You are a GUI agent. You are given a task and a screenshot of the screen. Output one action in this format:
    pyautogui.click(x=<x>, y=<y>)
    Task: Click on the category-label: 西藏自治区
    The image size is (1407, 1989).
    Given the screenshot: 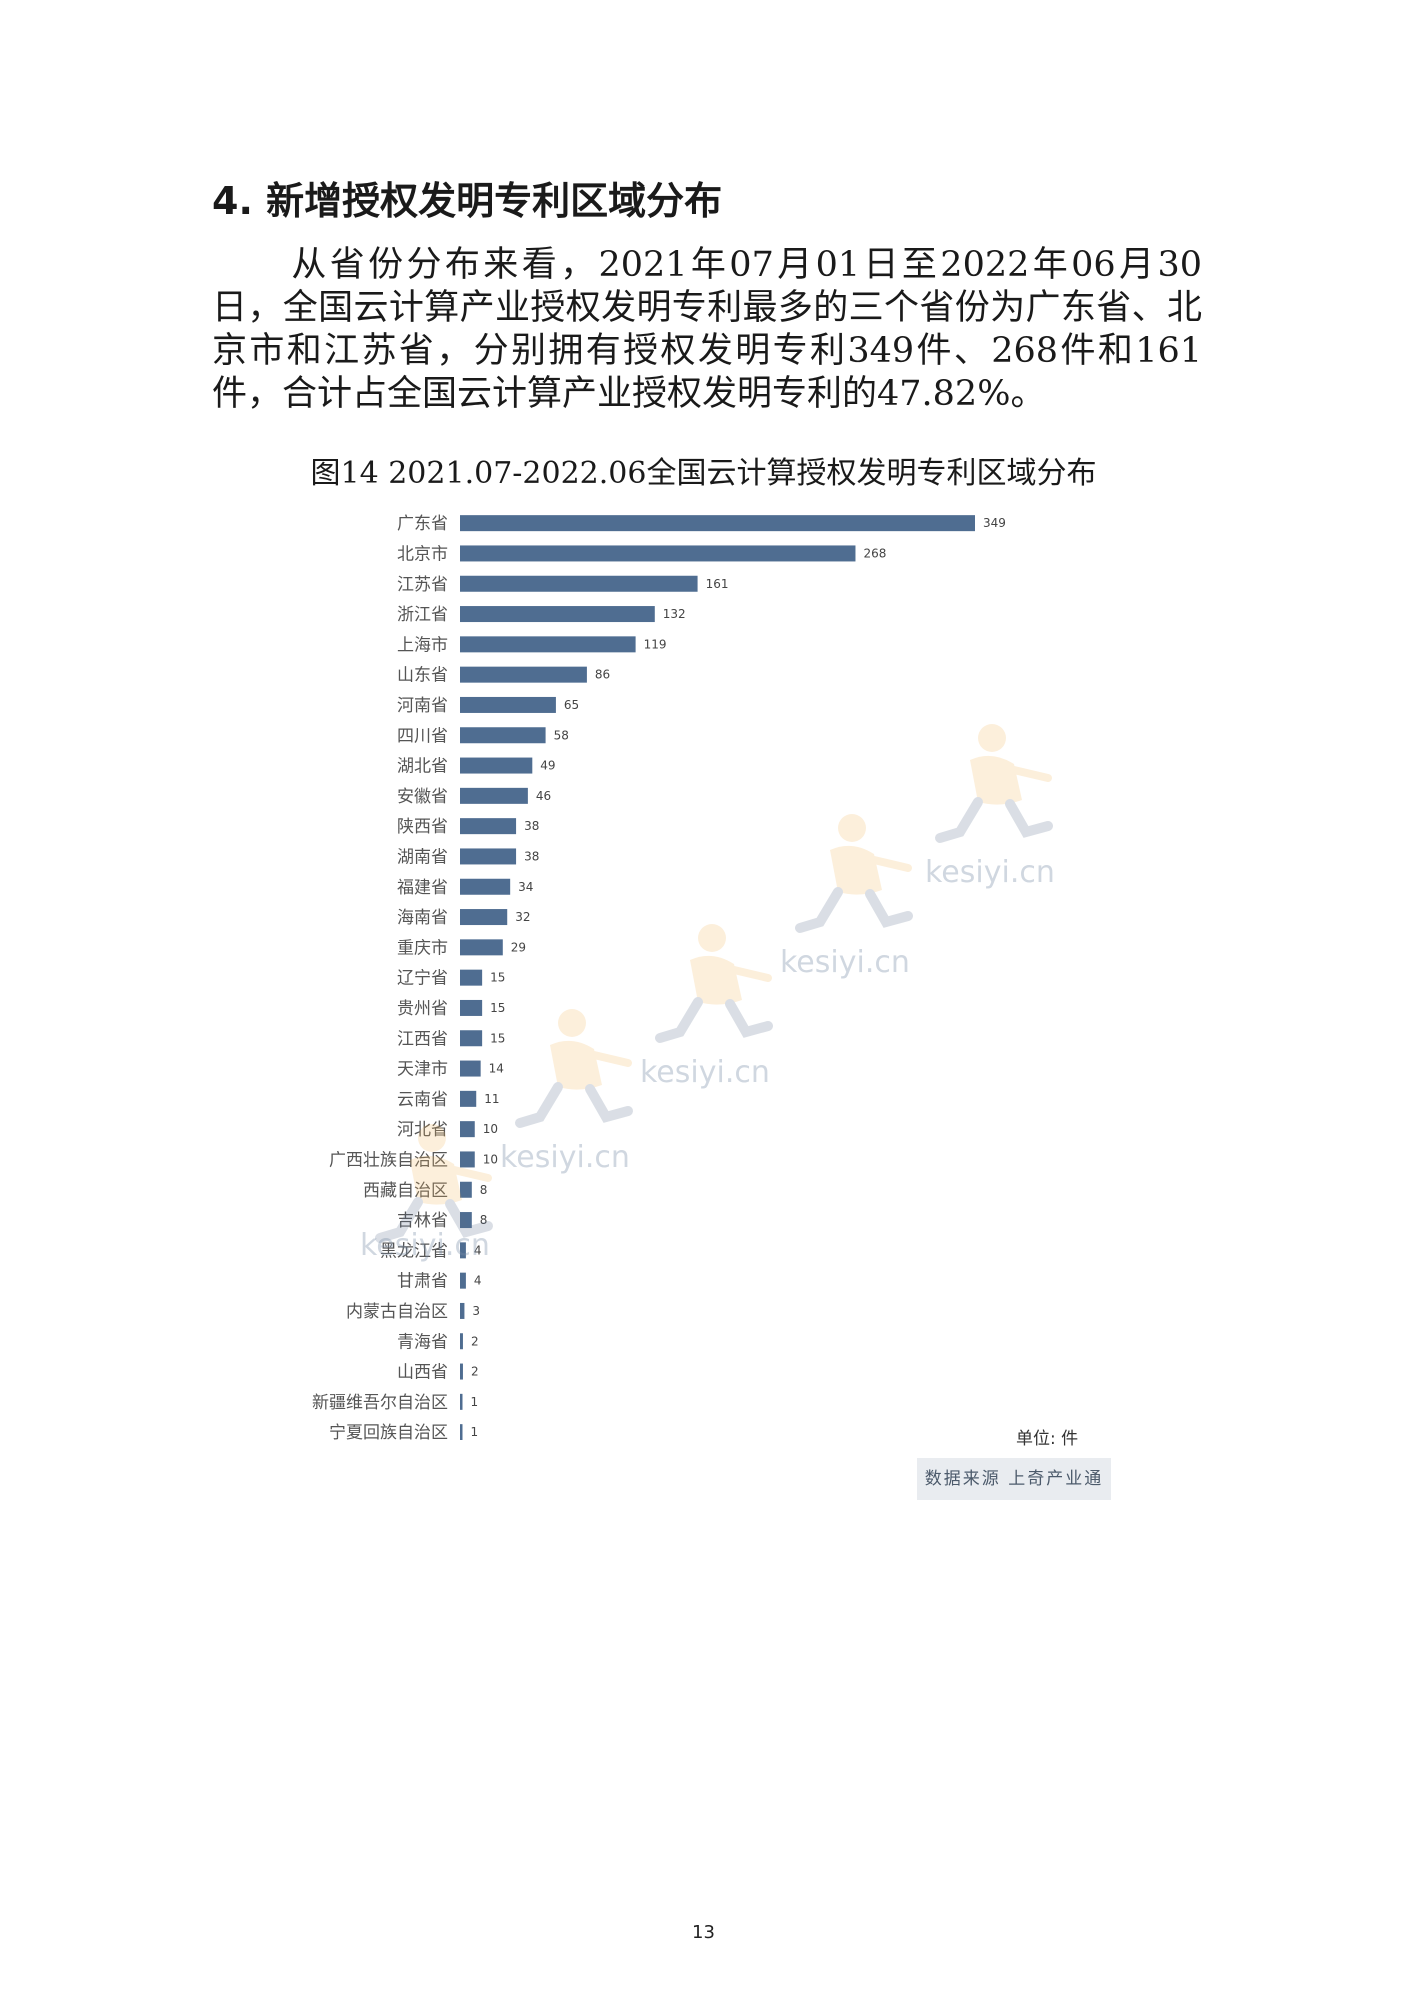 What is the action you would take?
    pyautogui.click(x=405, y=1191)
    